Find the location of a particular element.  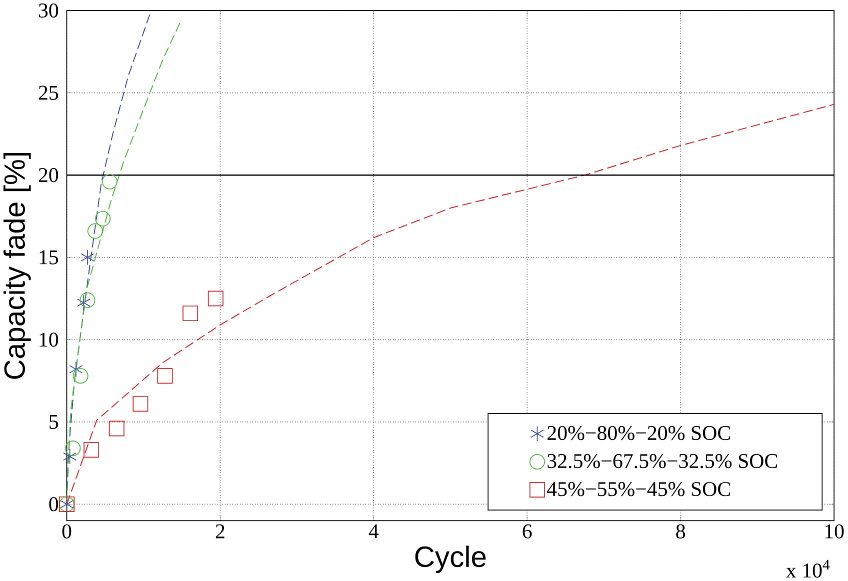

y-tick-label: 30 is located at coordinates (48, 10).